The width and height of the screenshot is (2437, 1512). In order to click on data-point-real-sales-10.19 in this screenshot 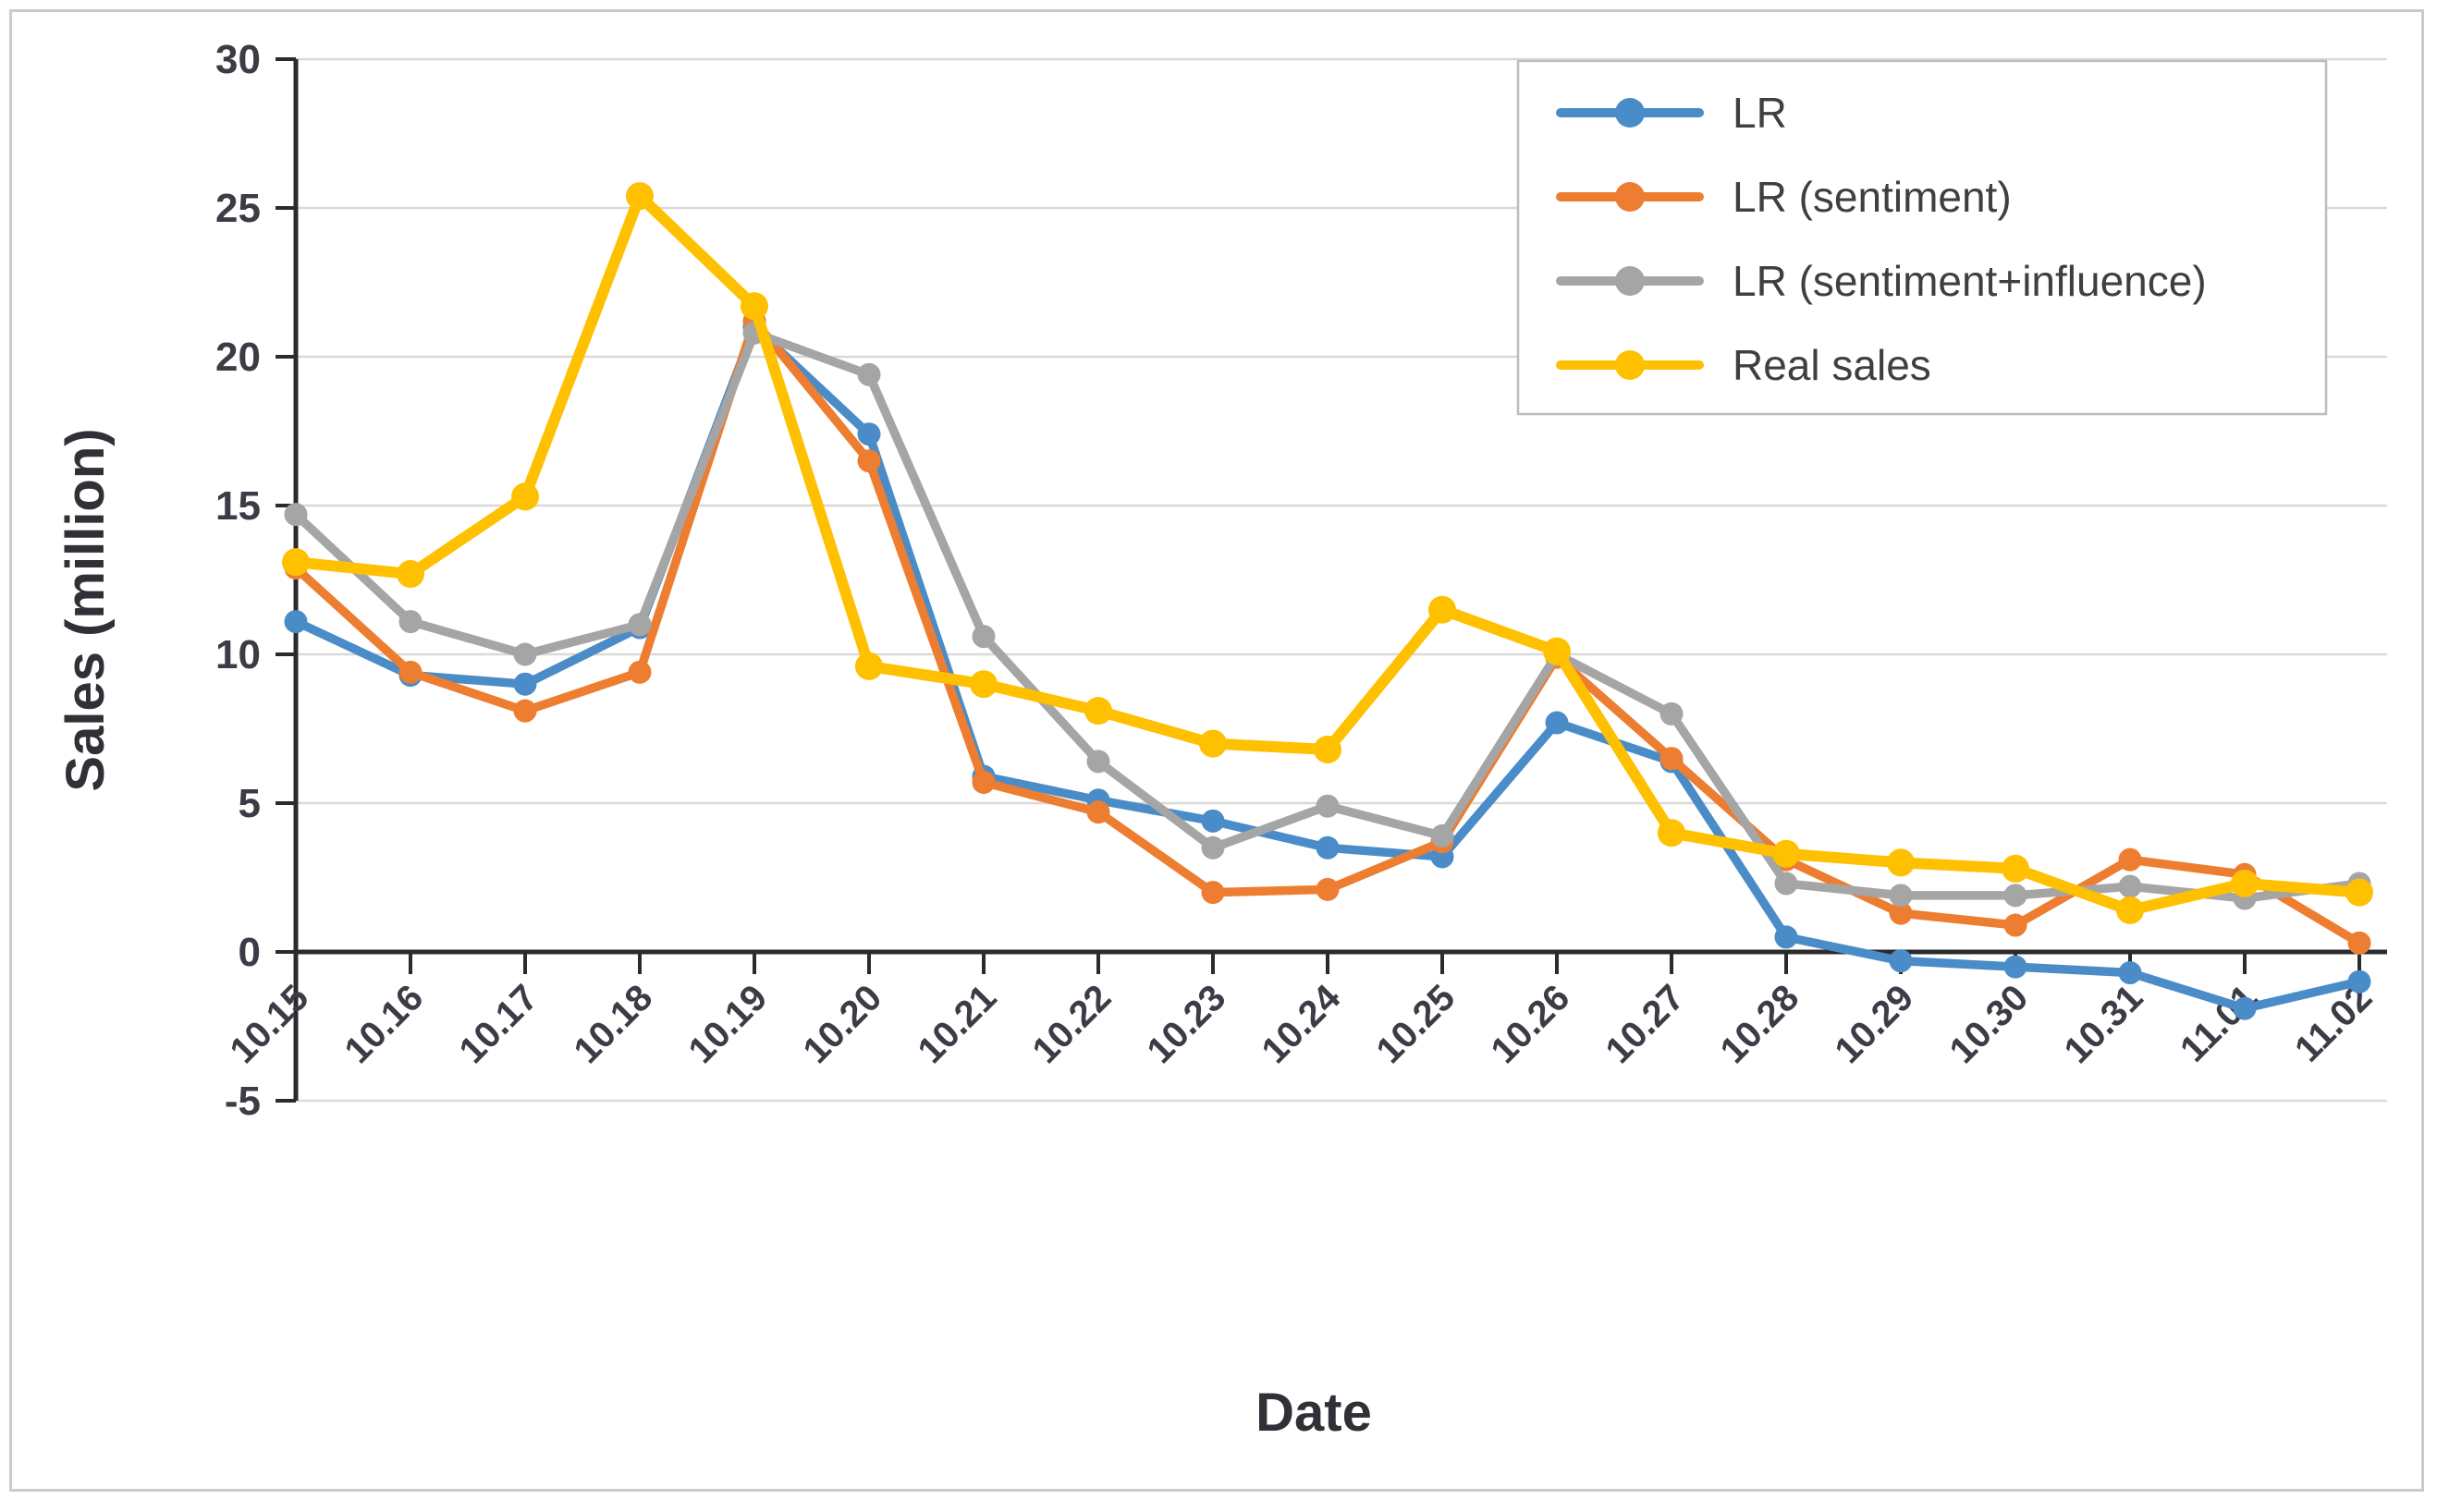, I will do `click(754, 306)`.